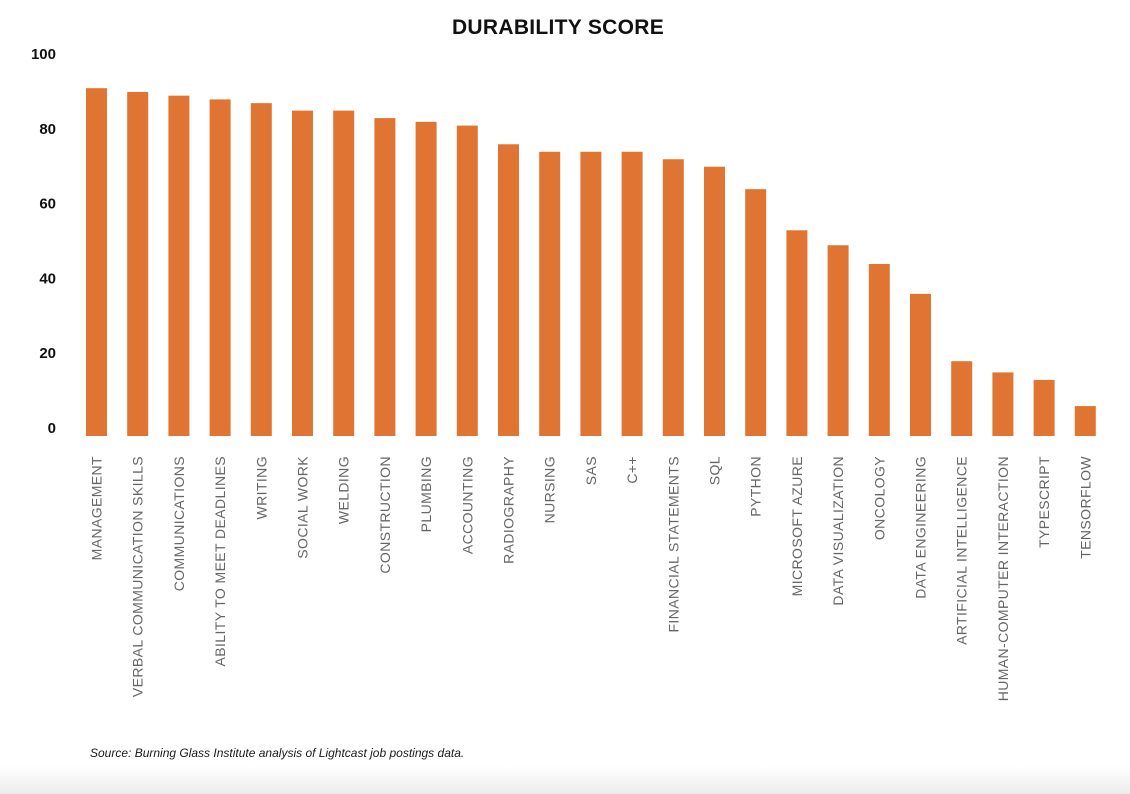 The image size is (1130, 794). What do you see at coordinates (1085, 421) in the screenshot?
I see `bar-tensorflow` at bounding box center [1085, 421].